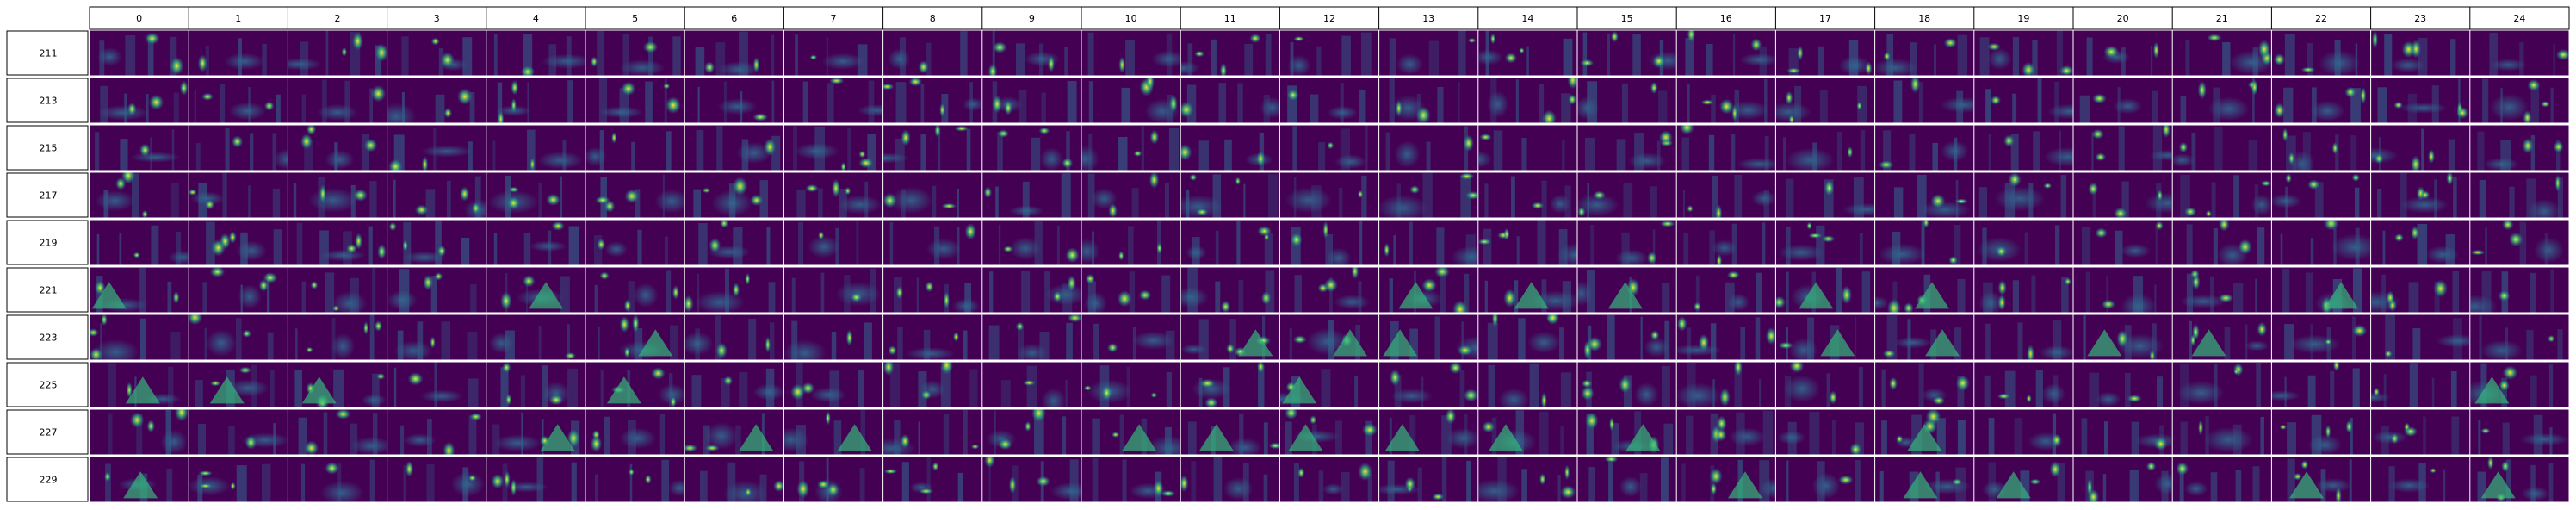  What do you see at coordinates (139, 19) in the screenshot?
I see `column-header: 0` at bounding box center [139, 19].